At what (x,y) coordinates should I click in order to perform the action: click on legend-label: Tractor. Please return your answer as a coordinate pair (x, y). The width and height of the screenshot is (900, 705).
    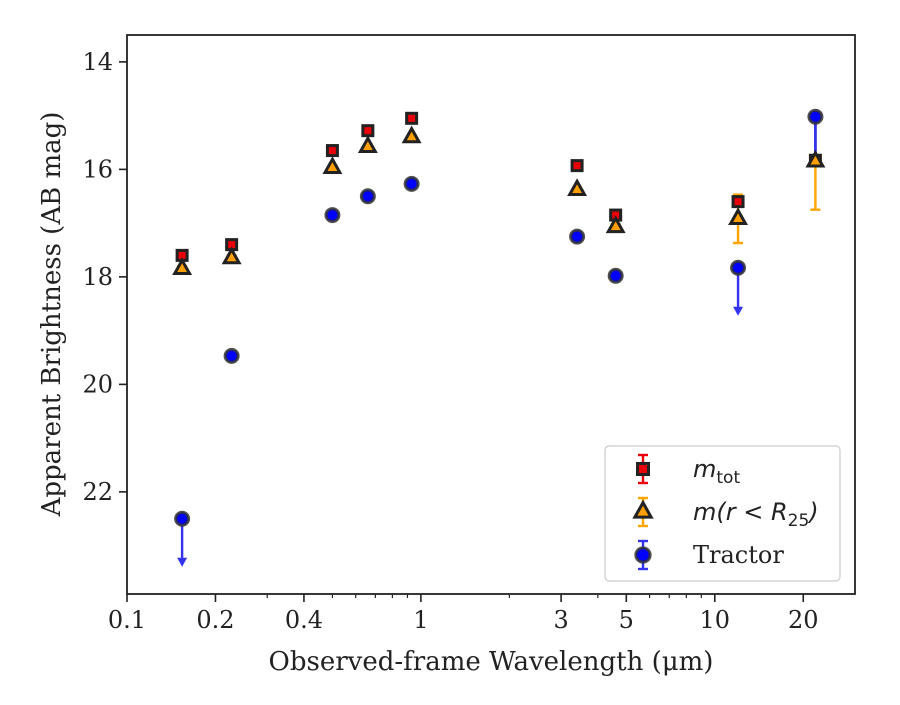
    Looking at the image, I should click on (738, 555).